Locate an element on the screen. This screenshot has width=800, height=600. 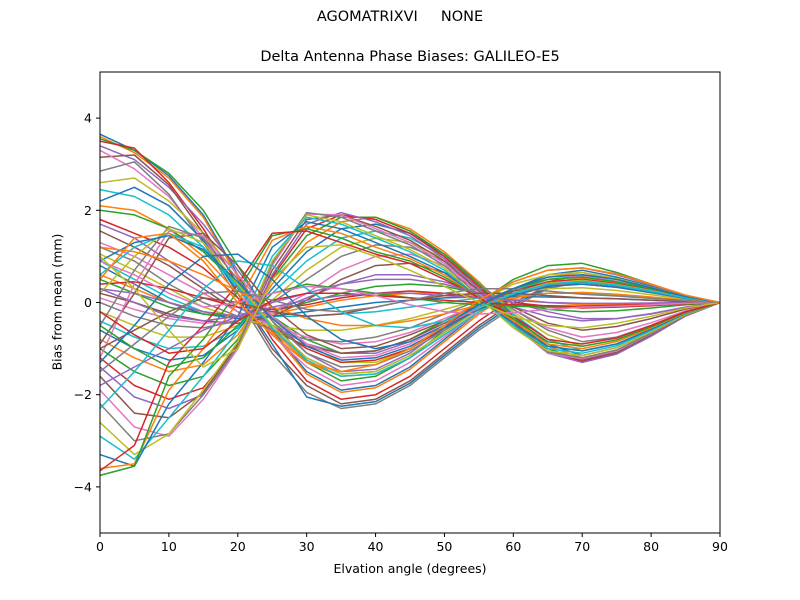
x-tick-label: 10 is located at coordinates (169, 546).